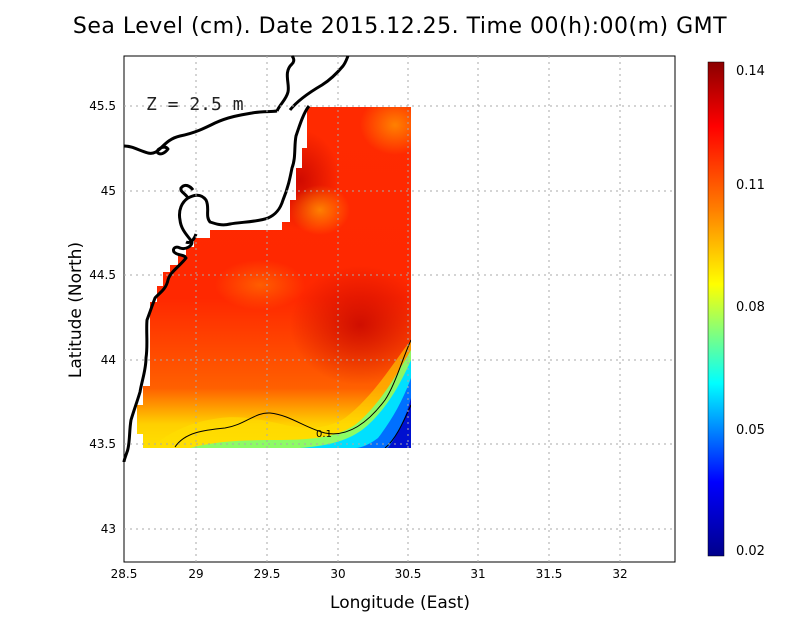  What do you see at coordinates (408, 574) in the screenshot?
I see `x-tick-label: 30.5` at bounding box center [408, 574].